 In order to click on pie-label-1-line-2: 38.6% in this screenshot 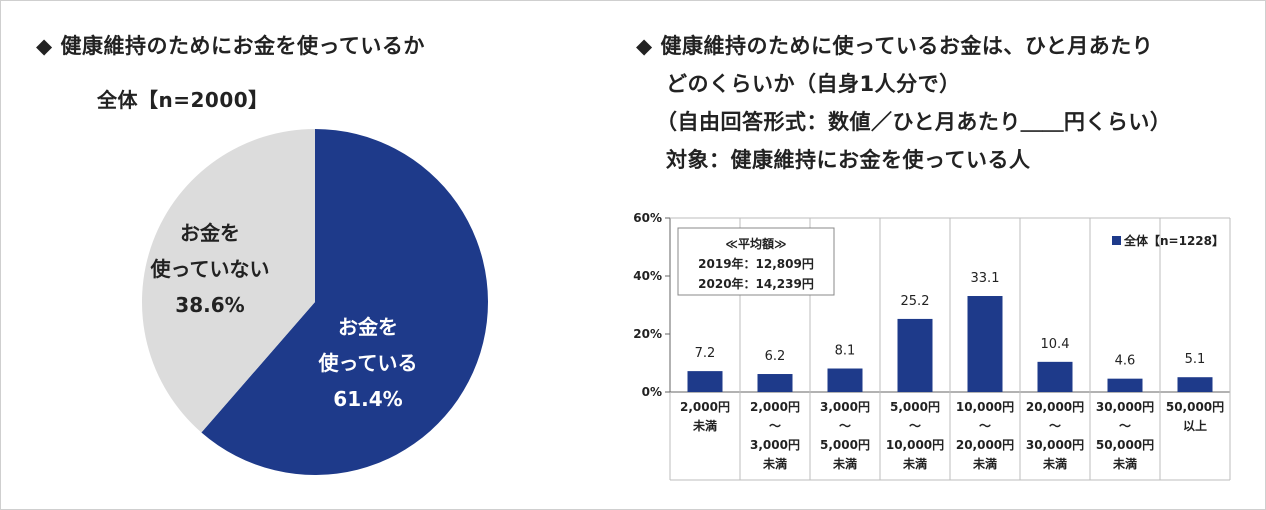, I will do `click(209, 305)`.